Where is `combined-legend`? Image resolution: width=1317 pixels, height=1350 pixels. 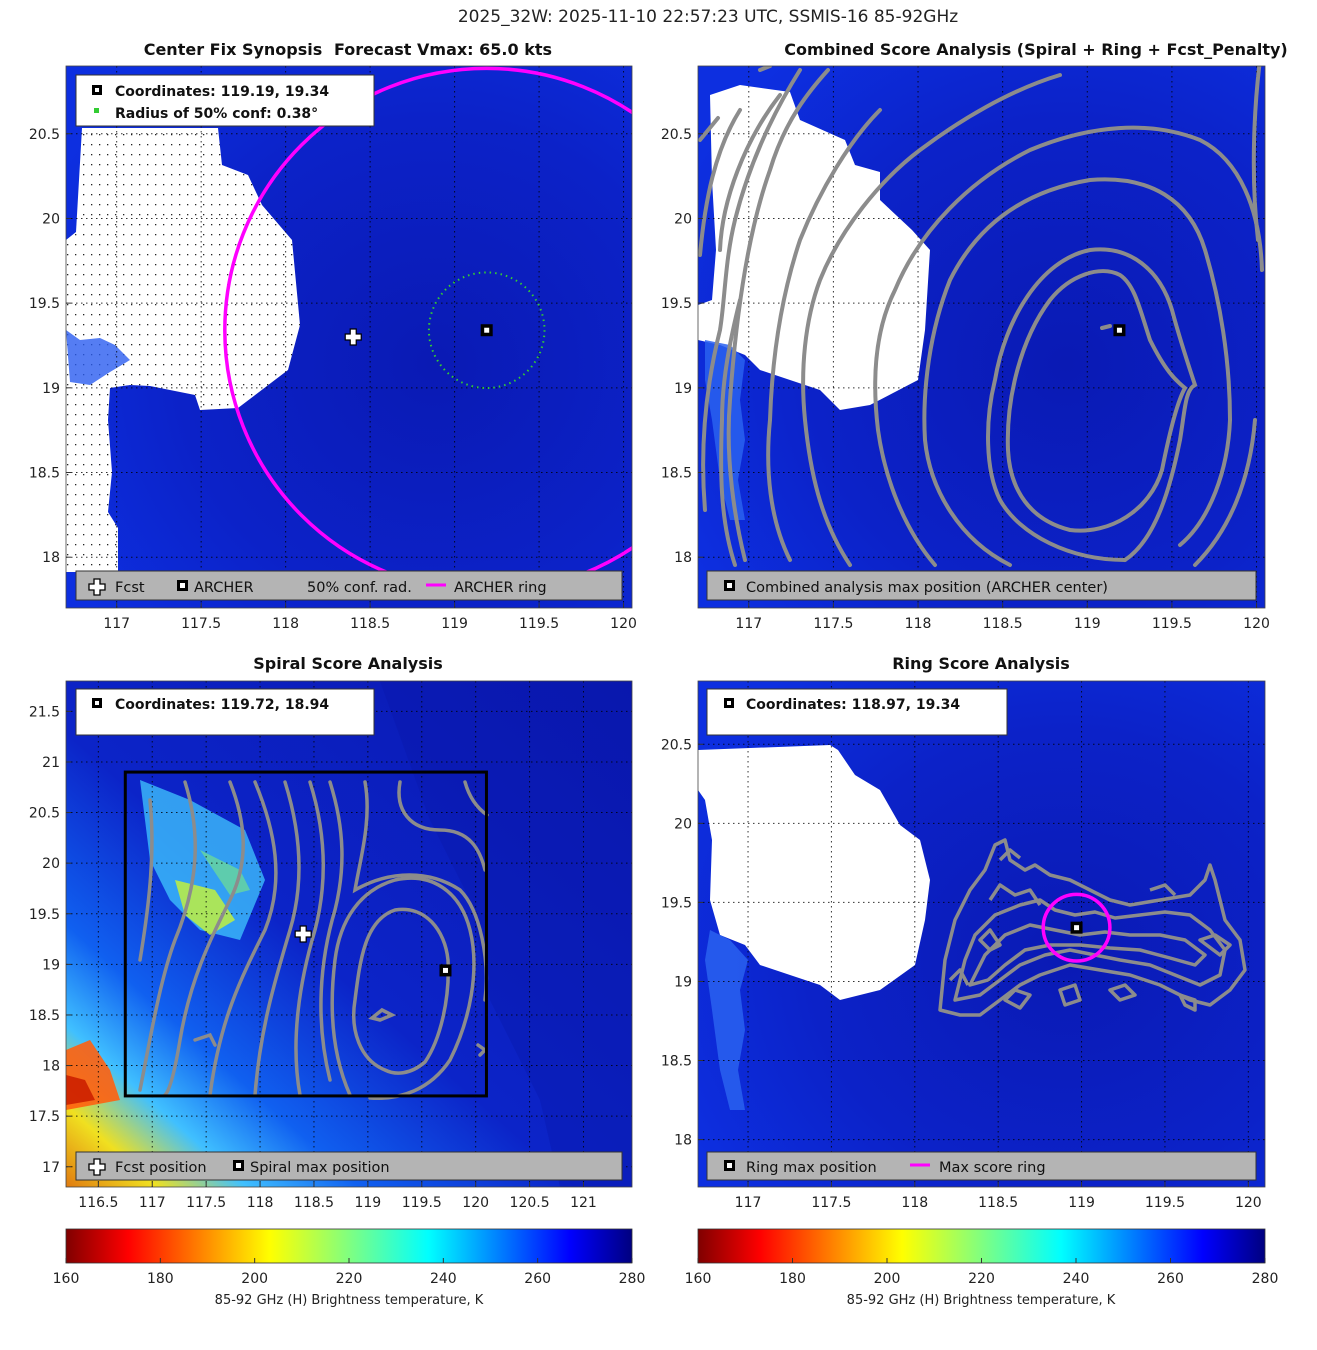 combined-legend is located at coordinates (981, 585).